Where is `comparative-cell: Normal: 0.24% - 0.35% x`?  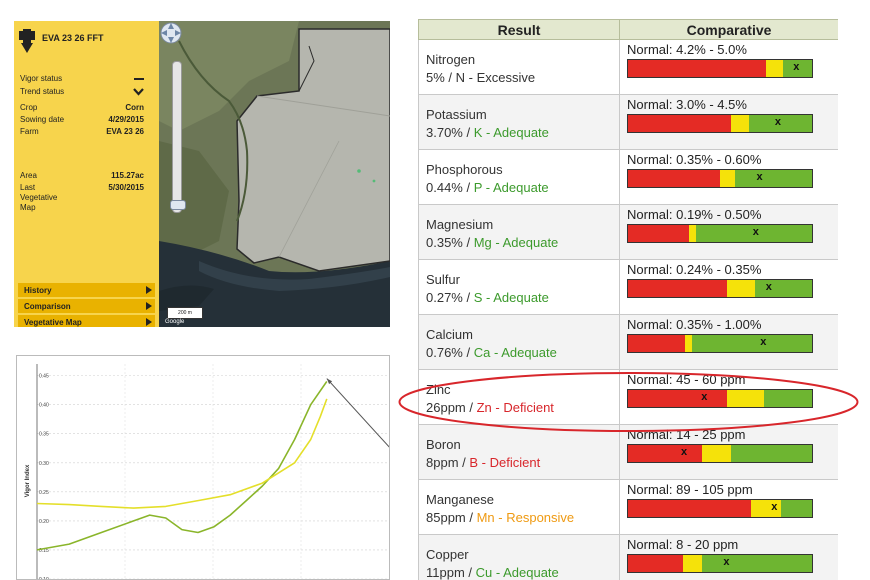
comparative-cell: Normal: 0.24% - 0.35% x is located at coordinates (728, 287).